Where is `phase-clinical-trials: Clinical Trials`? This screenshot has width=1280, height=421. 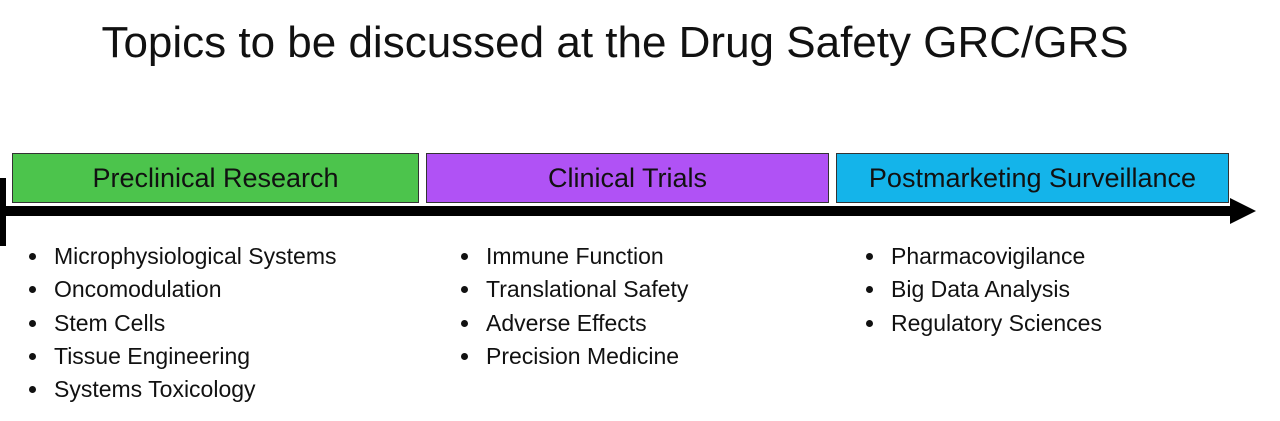 phase-clinical-trials: Clinical Trials is located at coordinates (627, 178).